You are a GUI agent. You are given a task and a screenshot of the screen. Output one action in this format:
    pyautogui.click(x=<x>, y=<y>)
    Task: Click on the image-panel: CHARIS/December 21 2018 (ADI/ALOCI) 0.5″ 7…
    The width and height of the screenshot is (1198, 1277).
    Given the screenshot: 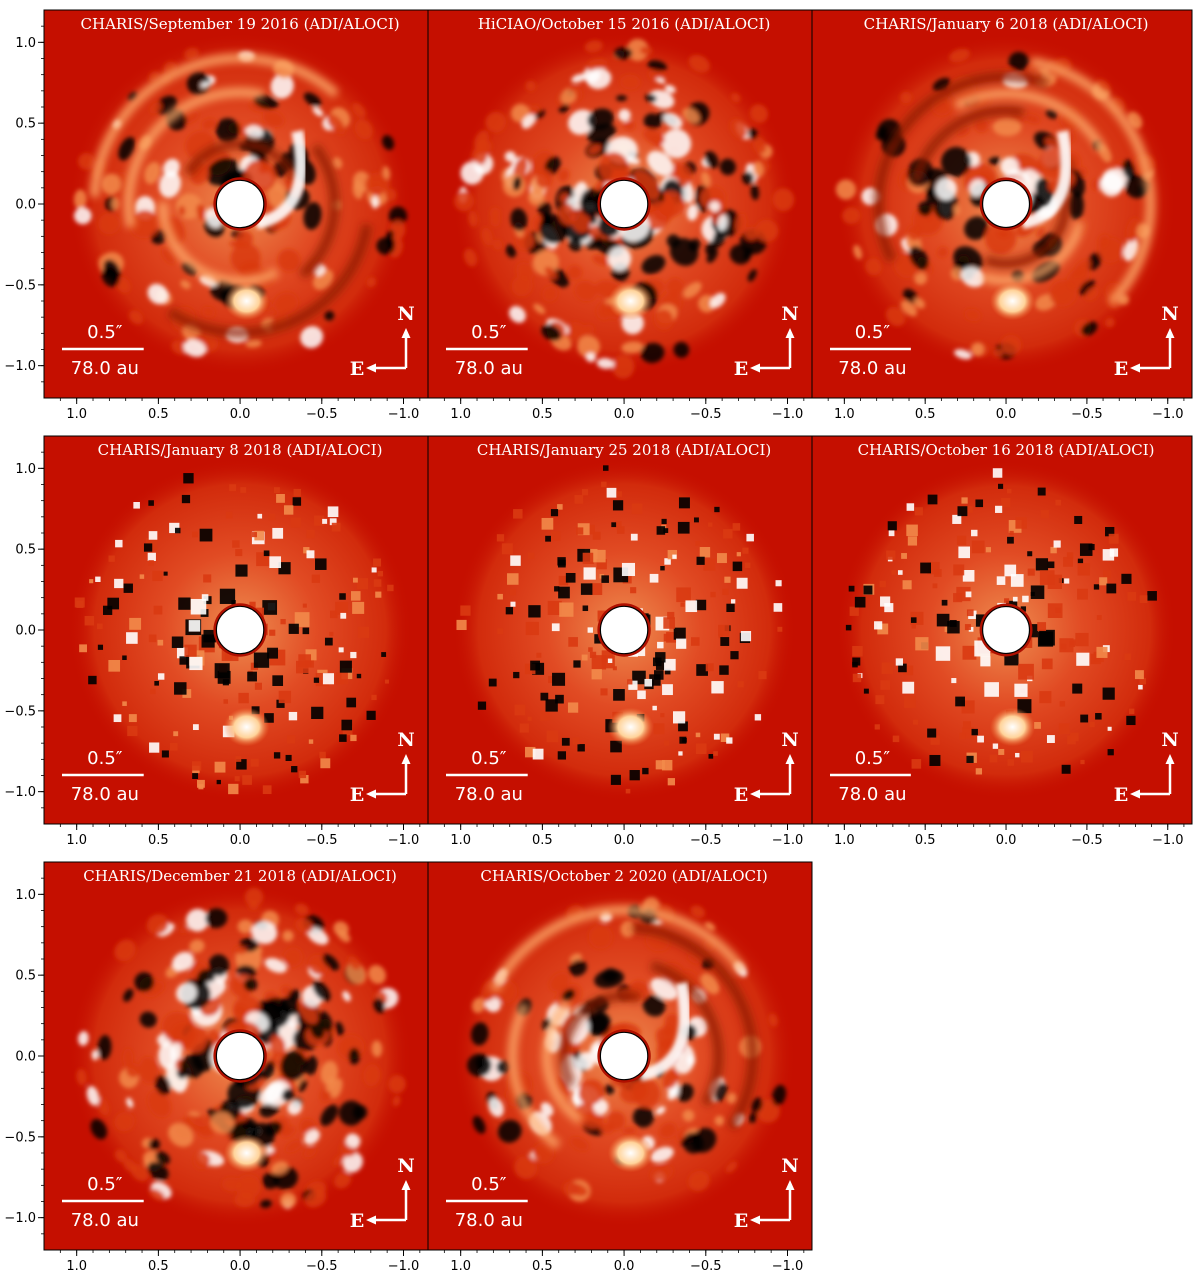 What is the action you would take?
    pyautogui.click(x=216, y=1067)
    